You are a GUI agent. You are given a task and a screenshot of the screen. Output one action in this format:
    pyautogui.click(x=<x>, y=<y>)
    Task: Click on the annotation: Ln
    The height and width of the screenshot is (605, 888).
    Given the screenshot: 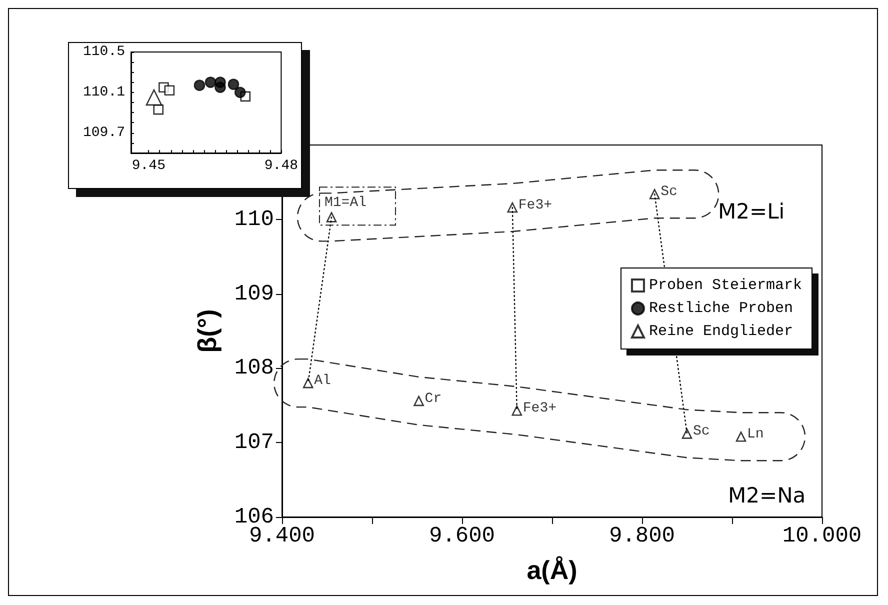 What is the action you would take?
    pyautogui.click(x=755, y=434)
    